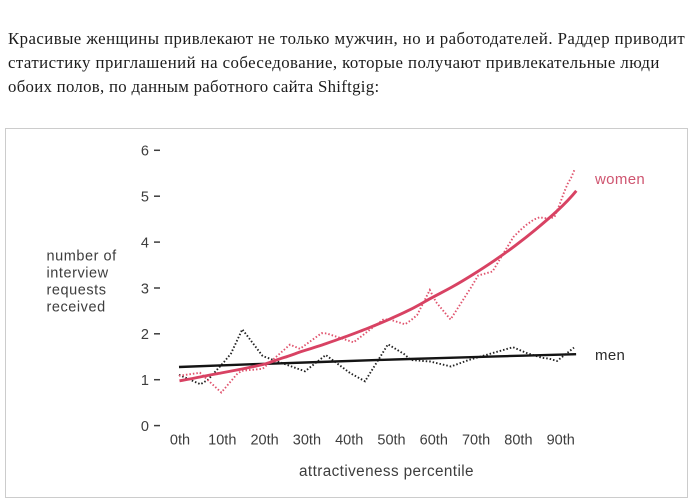 The width and height of the screenshot is (695, 500). What do you see at coordinates (434, 441) in the screenshot?
I see `svg-text: 60th` at bounding box center [434, 441].